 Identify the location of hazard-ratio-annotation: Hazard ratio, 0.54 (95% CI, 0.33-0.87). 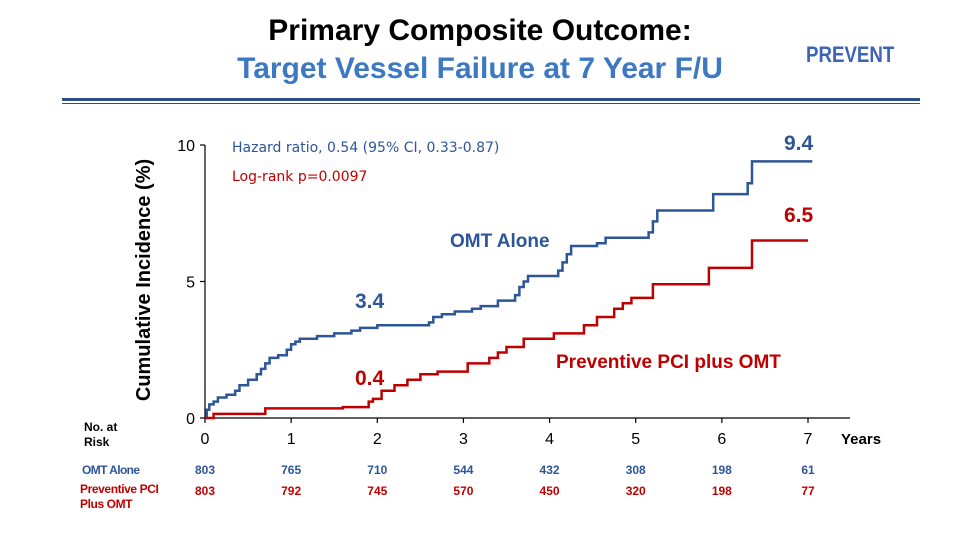
(365, 148).